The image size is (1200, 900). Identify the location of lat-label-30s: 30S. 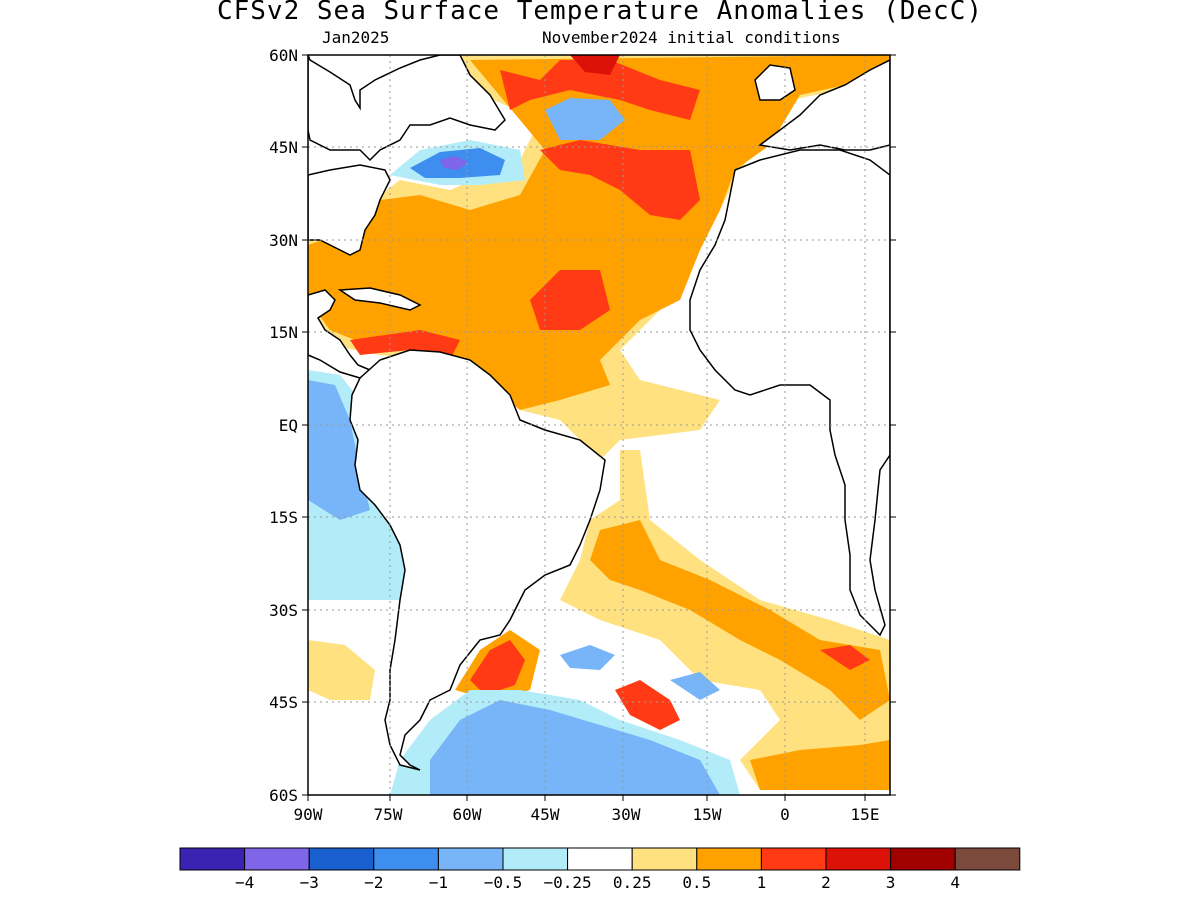
(283, 610).